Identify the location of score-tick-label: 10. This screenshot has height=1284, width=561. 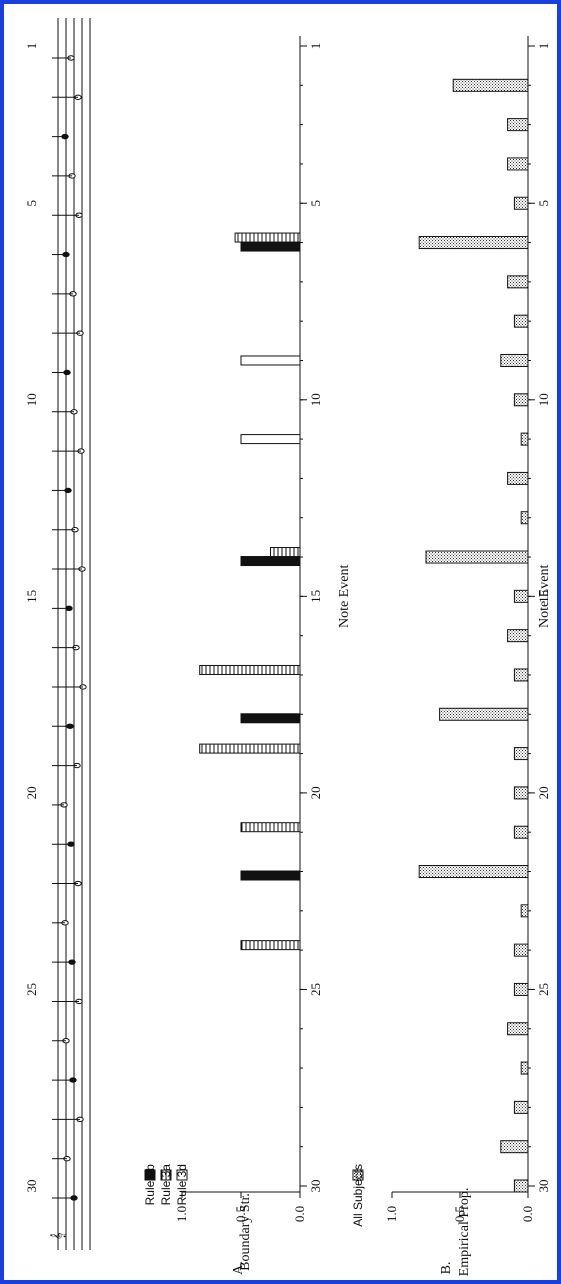
(31, 399).